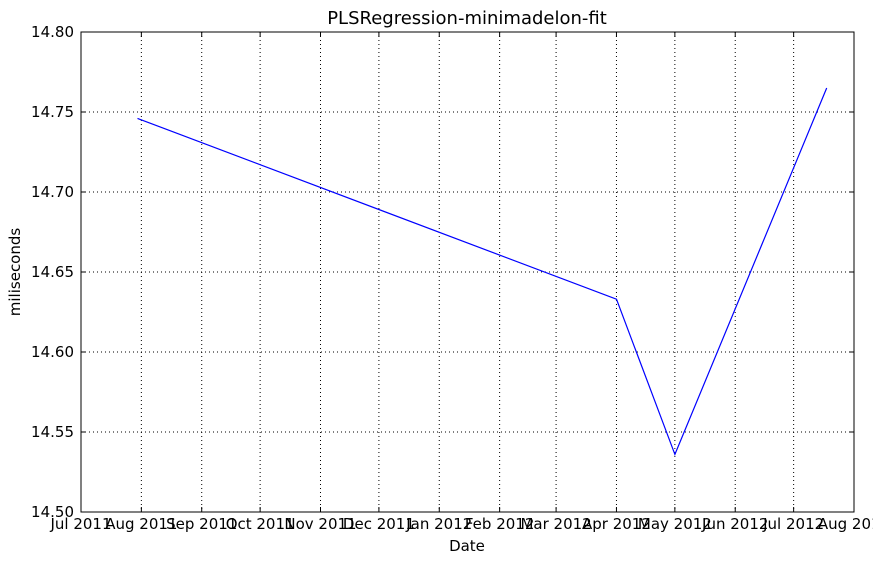  I want to click on x-axis-title: Date, so click(467, 546).